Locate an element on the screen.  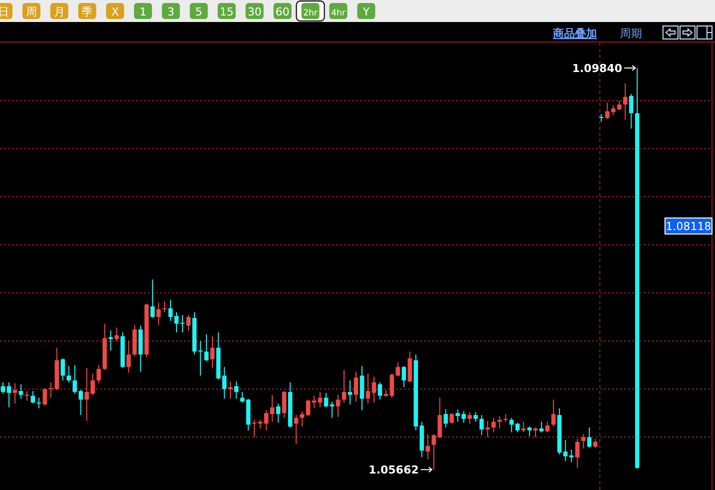
text: X is located at coordinates (115, 12).